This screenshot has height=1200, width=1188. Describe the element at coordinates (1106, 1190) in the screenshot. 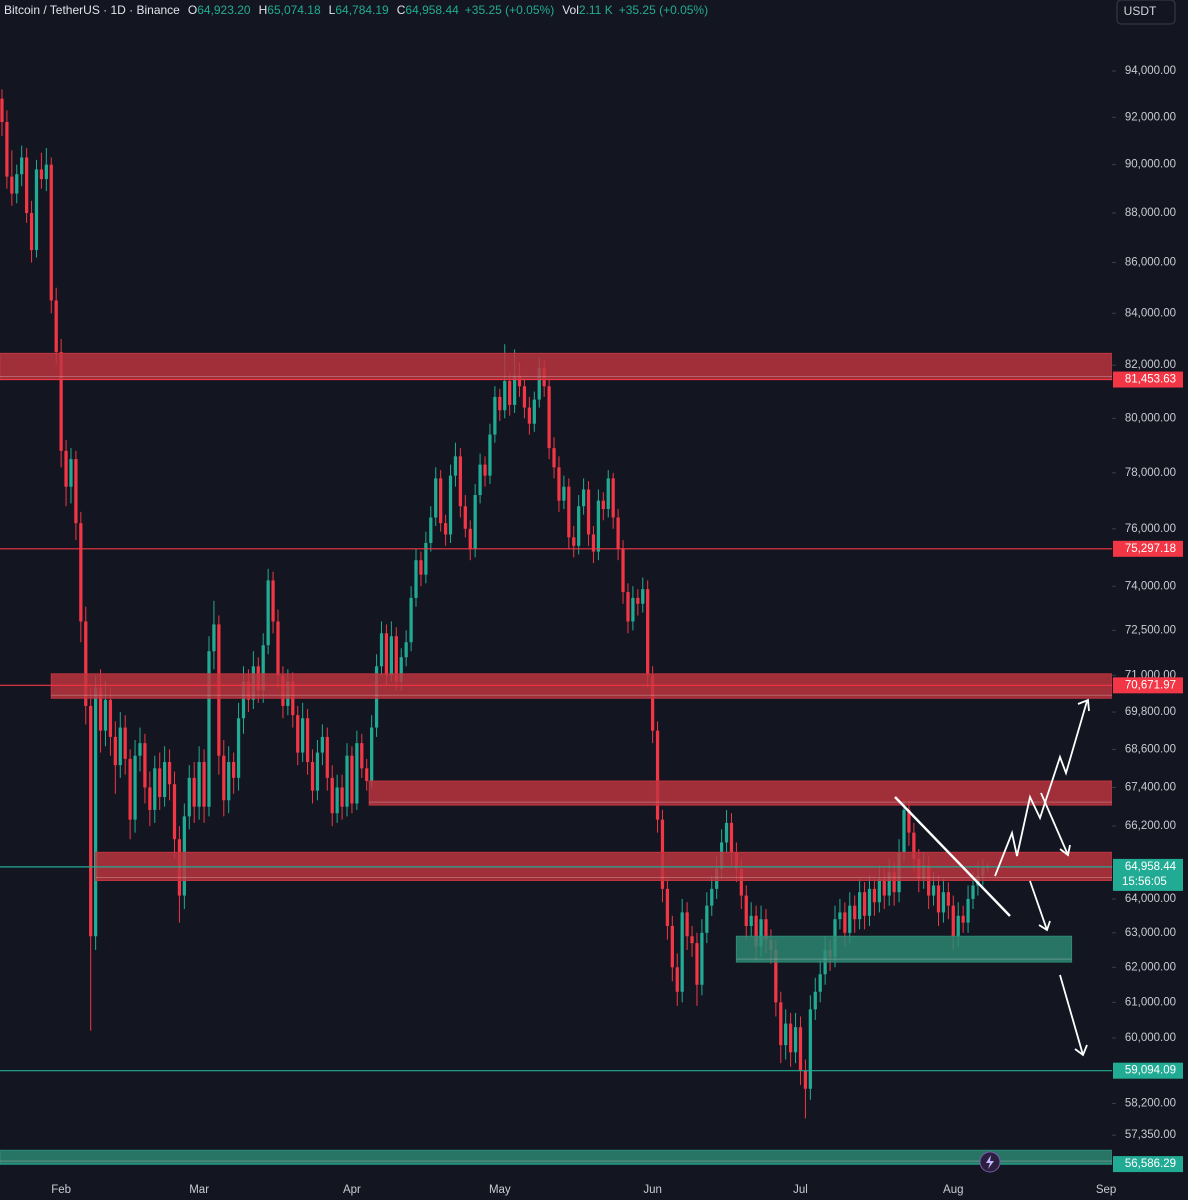

I see `x-tick-label: Sep` at that location.